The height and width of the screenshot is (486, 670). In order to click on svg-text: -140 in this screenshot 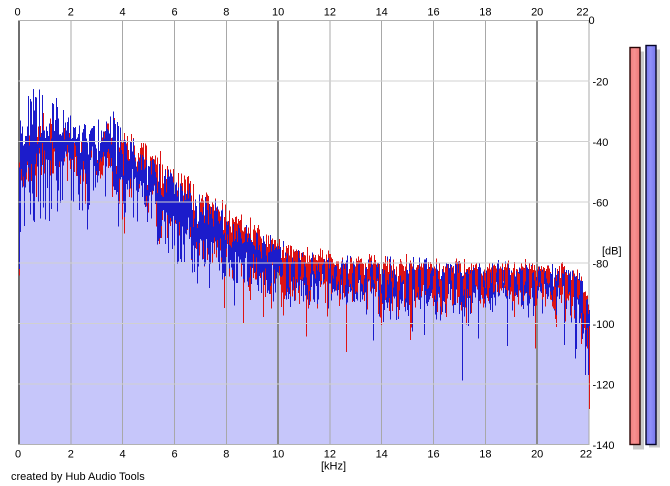, I will do `click(604, 446)`.